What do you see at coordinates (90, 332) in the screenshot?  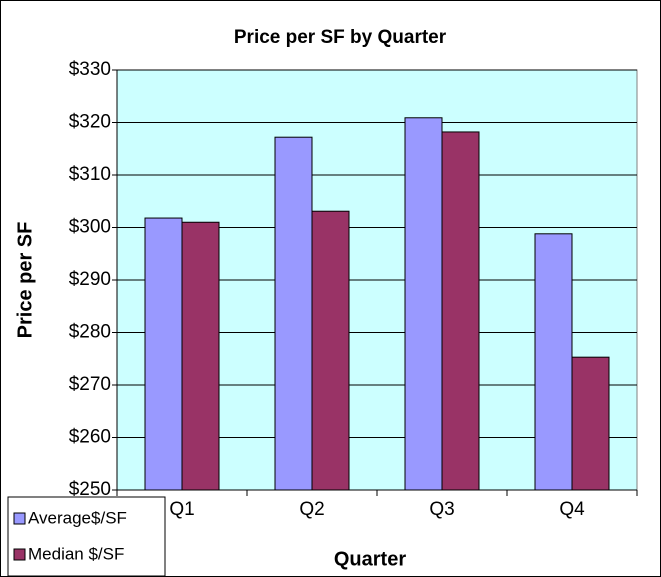 I see `y-tick-label: $280` at bounding box center [90, 332].